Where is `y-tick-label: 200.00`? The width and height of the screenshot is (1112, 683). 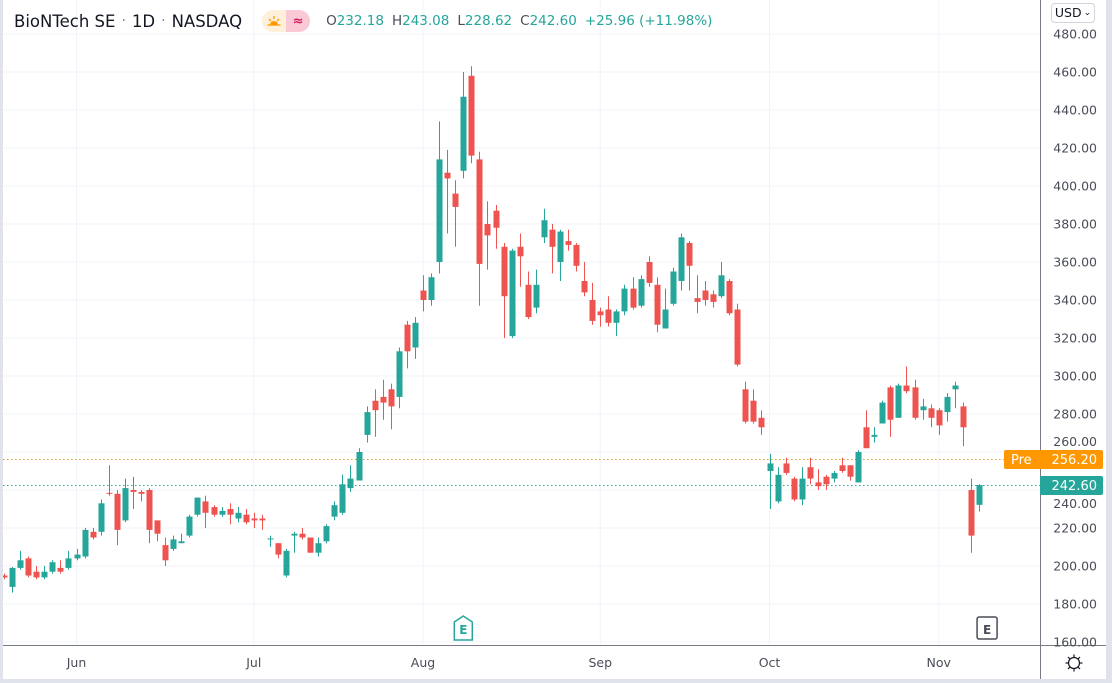 y-tick-label: 200.00 is located at coordinates (1075, 566).